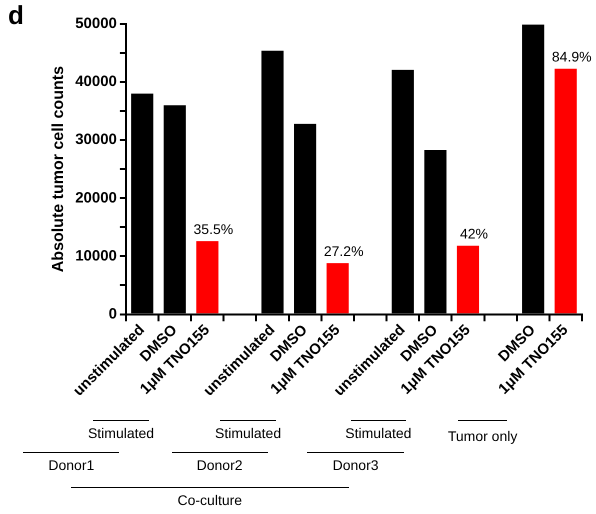  Describe the element at coordinates (355, 465) in the screenshot. I see `text: Donor3` at that location.